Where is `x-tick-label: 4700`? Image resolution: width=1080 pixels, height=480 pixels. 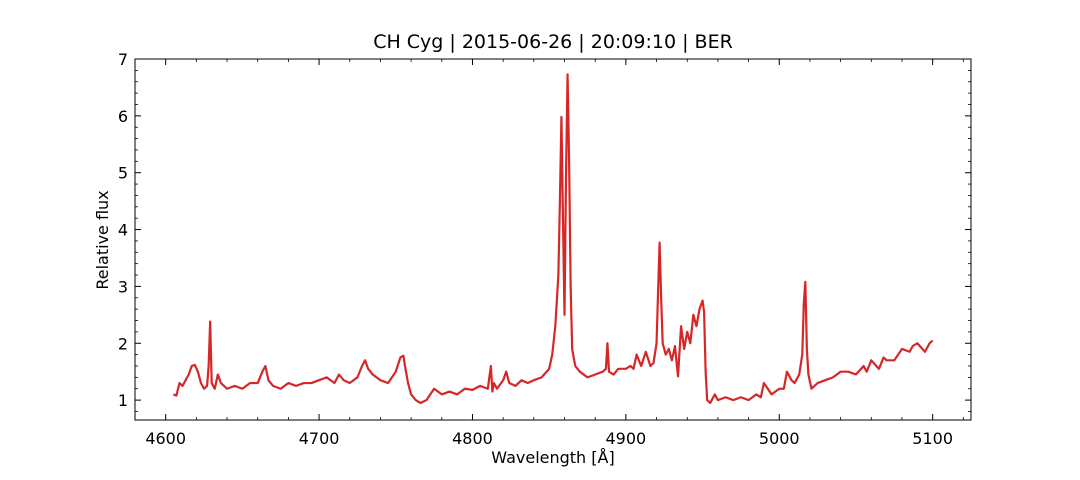
x-tick-label: 4700 is located at coordinates (319, 438).